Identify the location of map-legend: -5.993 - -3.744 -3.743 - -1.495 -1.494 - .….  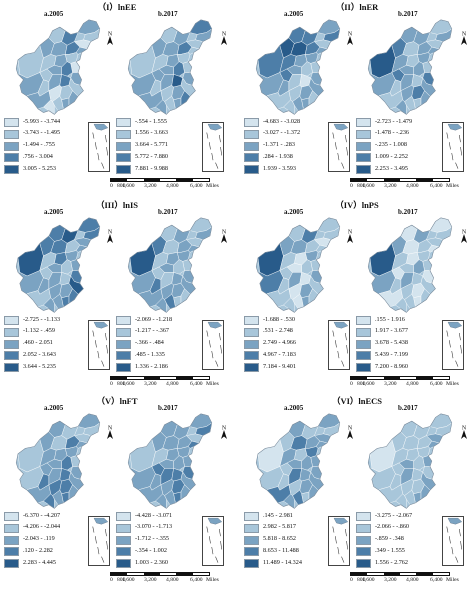
(54, 146).